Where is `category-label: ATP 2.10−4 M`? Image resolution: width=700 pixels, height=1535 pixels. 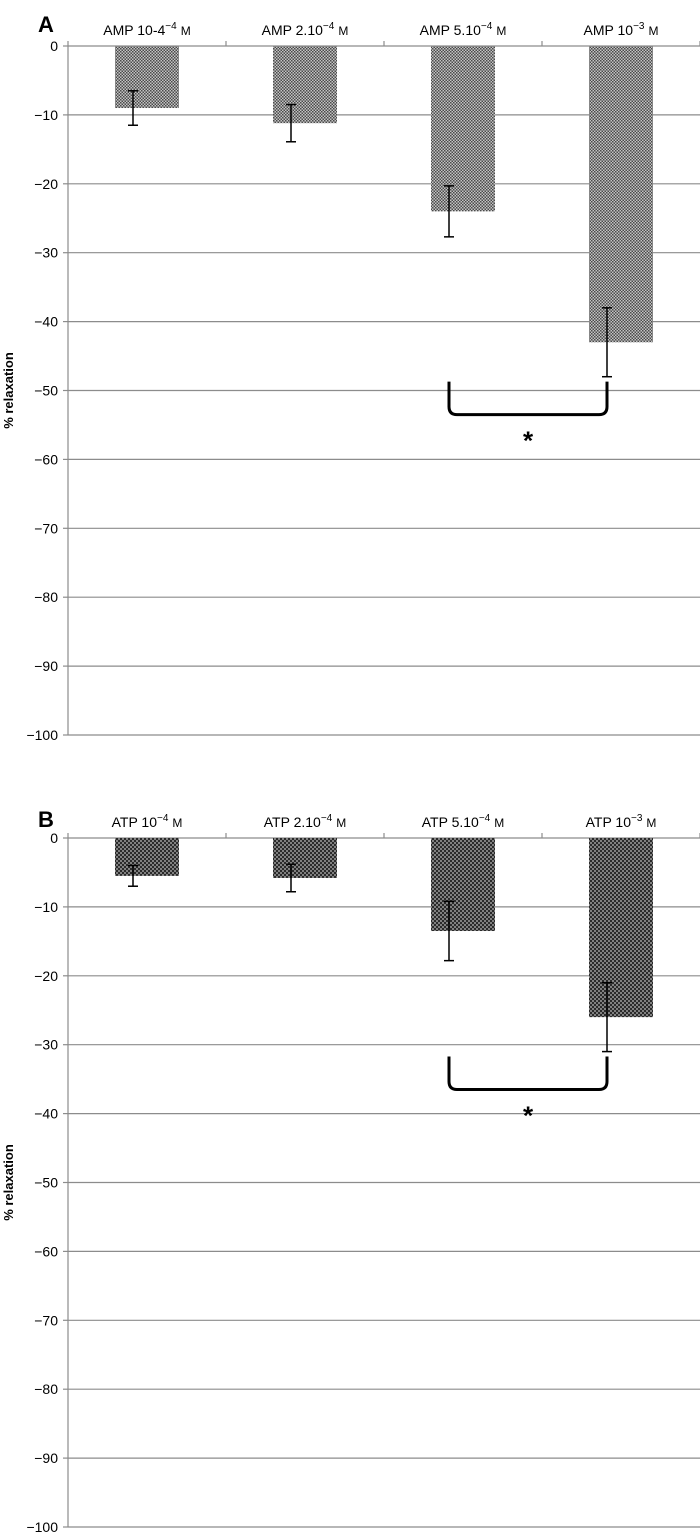 category-label: ATP 2.10−4 M is located at coordinates (305, 821).